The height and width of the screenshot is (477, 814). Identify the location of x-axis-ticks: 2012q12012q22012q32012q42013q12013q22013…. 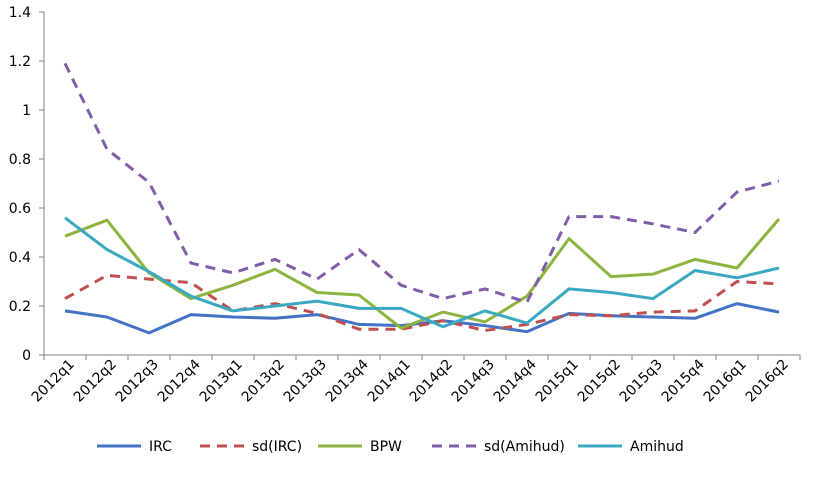
(415, 380).